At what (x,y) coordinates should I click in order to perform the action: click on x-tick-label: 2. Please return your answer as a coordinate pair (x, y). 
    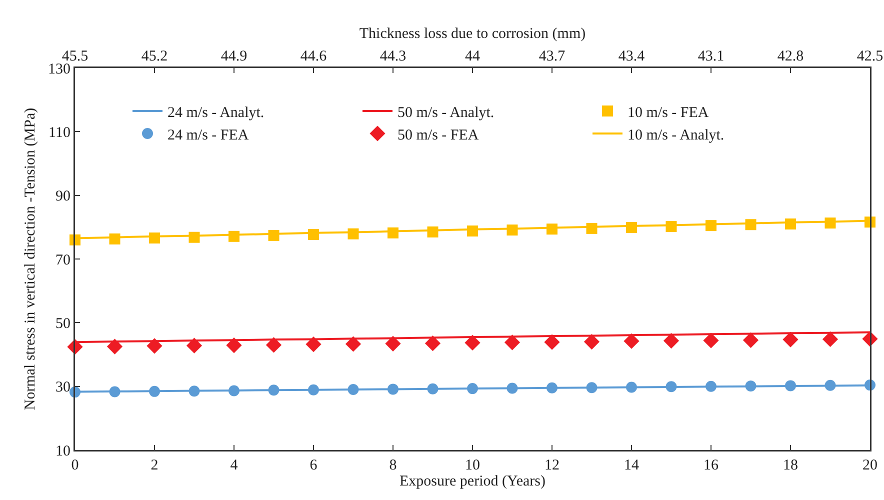
    Looking at the image, I should click on (154, 466).